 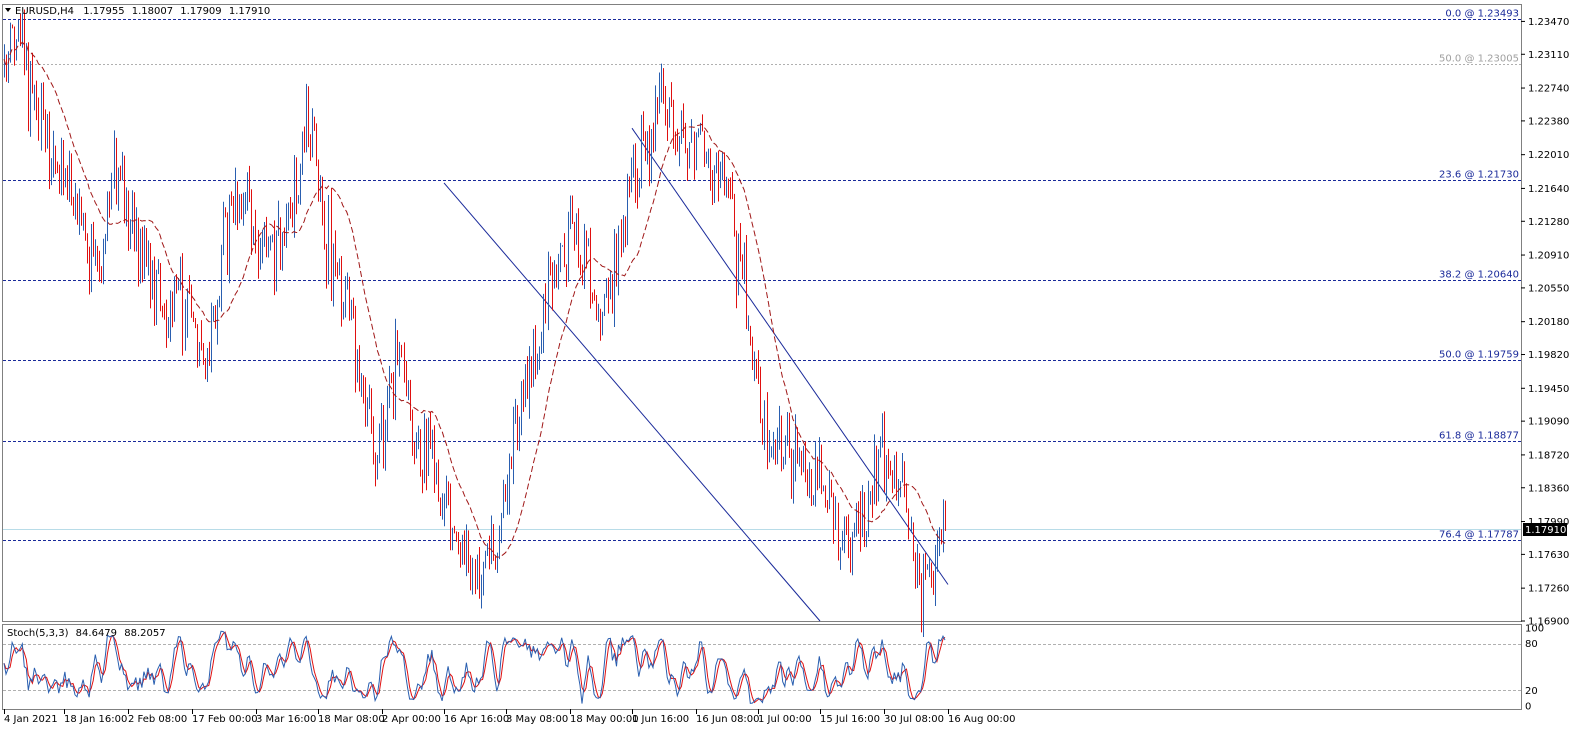 I want to click on stoch-tick-label-1: 80, so click(x=1531, y=644).